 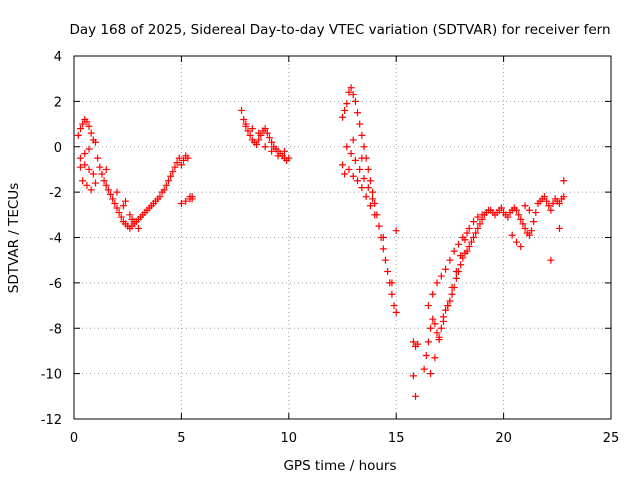 What do you see at coordinates (55, 193) in the screenshot?
I see `y-tick-label: -2` at bounding box center [55, 193].